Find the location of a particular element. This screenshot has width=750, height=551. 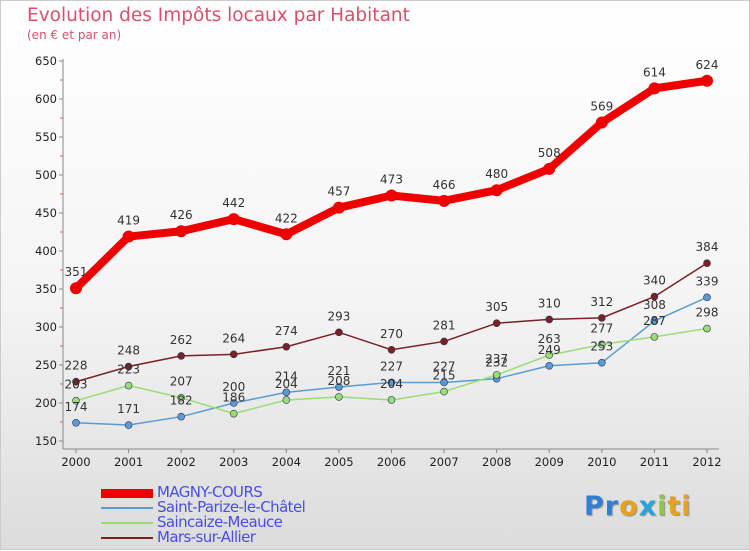

data-label: 310 is located at coordinates (549, 303).